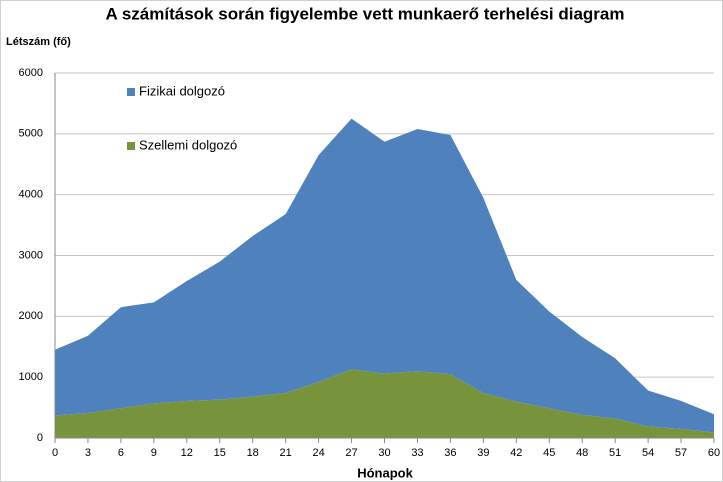 This screenshot has height=482, width=723. Describe the element at coordinates (187, 453) in the screenshot. I see `x-tick-label: 12` at that location.